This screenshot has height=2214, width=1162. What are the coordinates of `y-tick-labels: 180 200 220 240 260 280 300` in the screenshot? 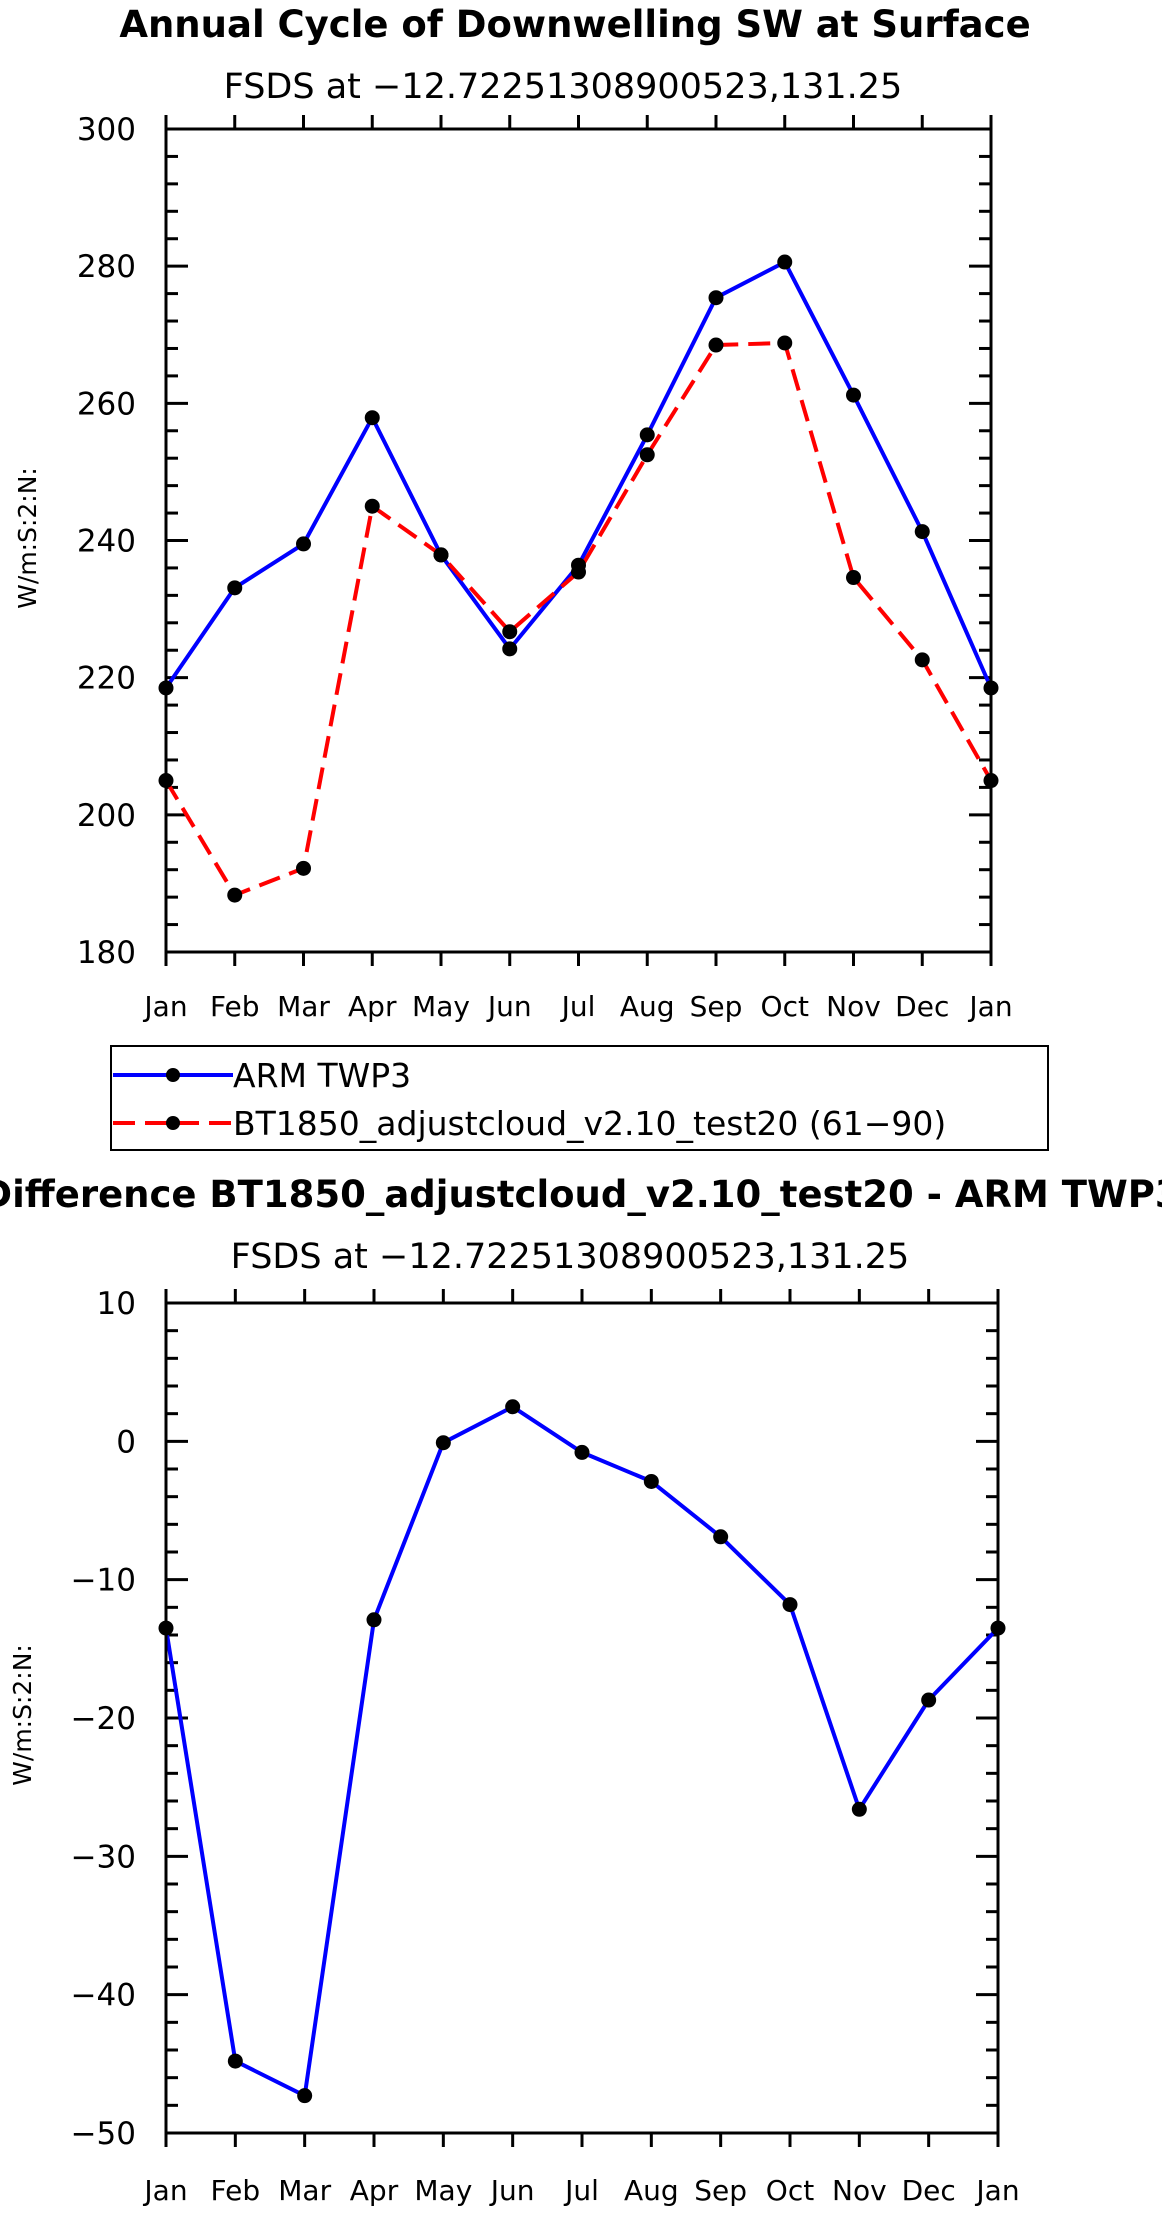 It's located at (106, 541).